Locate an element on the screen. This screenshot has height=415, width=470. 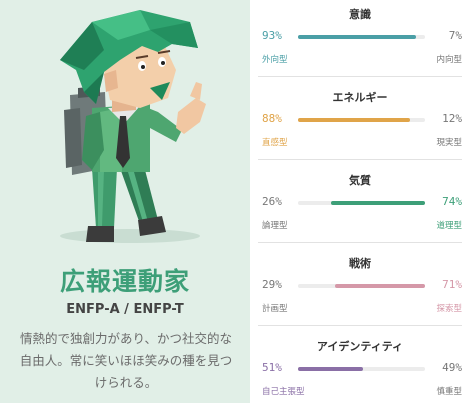
trait-right-percent: 12% is located at coordinates (452, 118).